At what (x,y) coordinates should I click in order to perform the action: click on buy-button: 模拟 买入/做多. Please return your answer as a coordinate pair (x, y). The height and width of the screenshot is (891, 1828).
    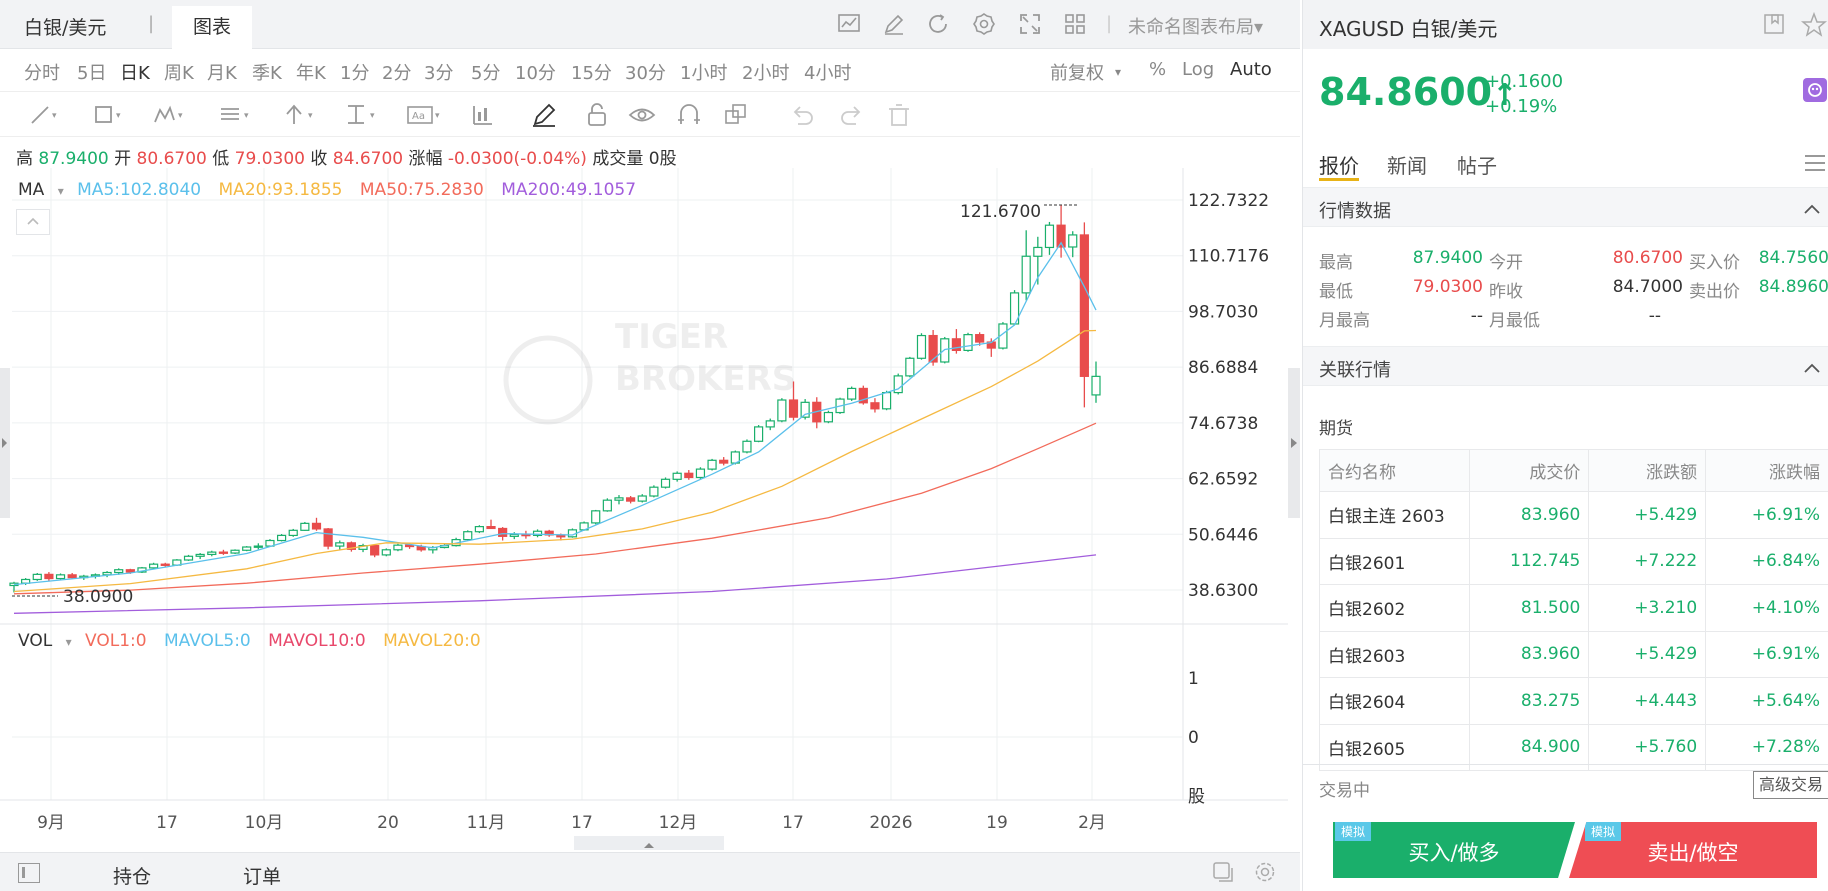
    Looking at the image, I should click on (1454, 850).